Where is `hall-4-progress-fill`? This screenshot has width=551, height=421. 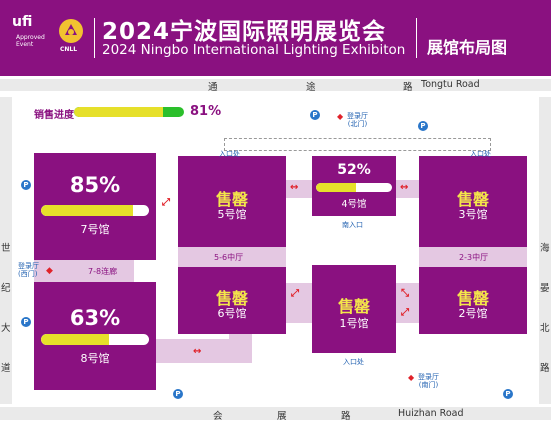
hall-4-progress-fill is located at coordinates (336, 187).